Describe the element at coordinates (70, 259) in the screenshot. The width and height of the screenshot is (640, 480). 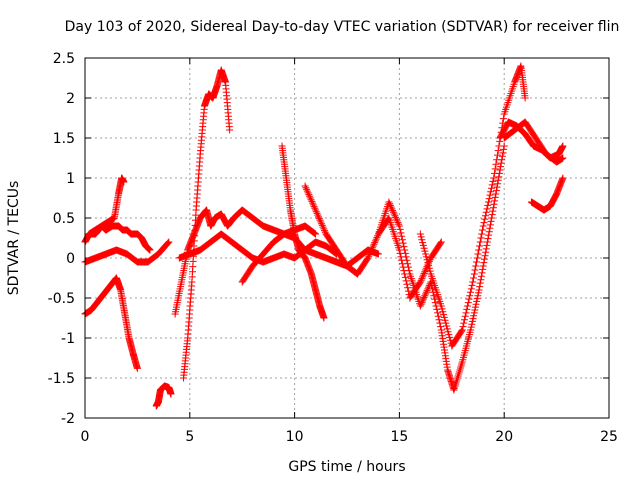
I see `y-tick-label: 0` at that location.